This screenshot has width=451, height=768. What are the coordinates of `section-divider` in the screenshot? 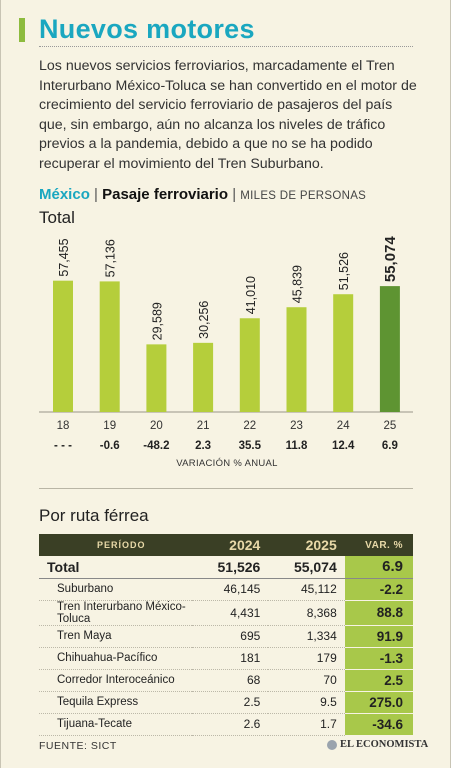 It's located at (226, 488).